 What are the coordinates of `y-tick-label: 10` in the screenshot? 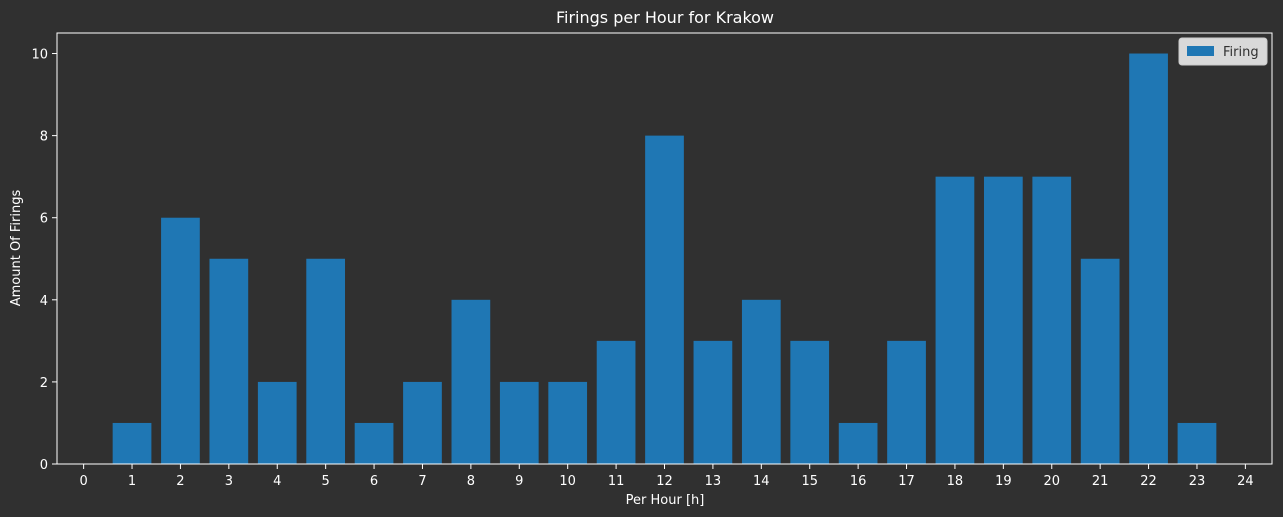 It's located at (39, 55).